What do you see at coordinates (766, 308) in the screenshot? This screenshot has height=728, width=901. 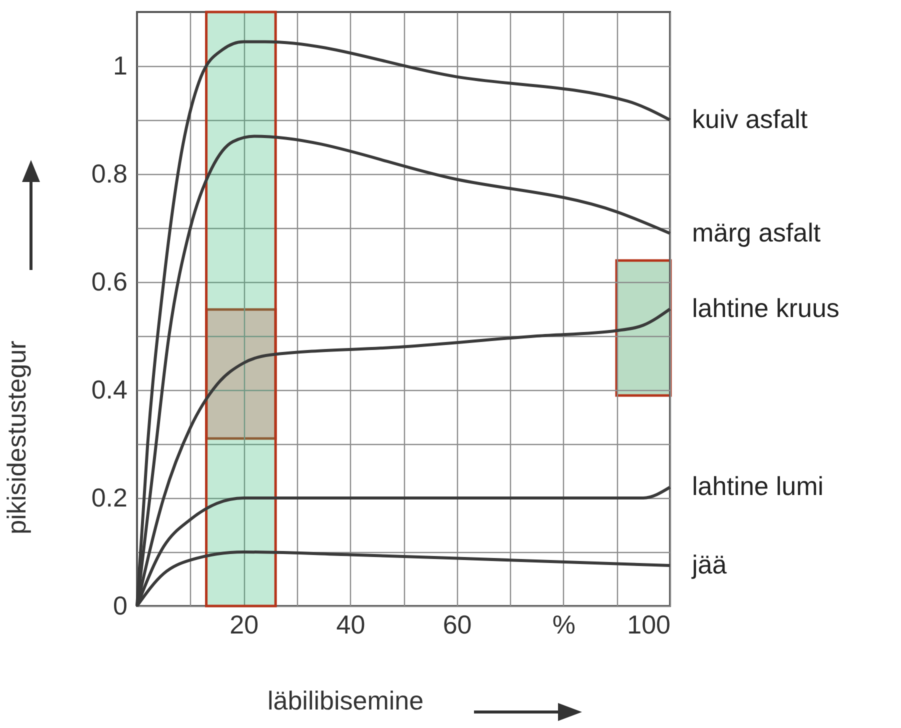 I see `series-label: lahtine kruus` at bounding box center [766, 308].